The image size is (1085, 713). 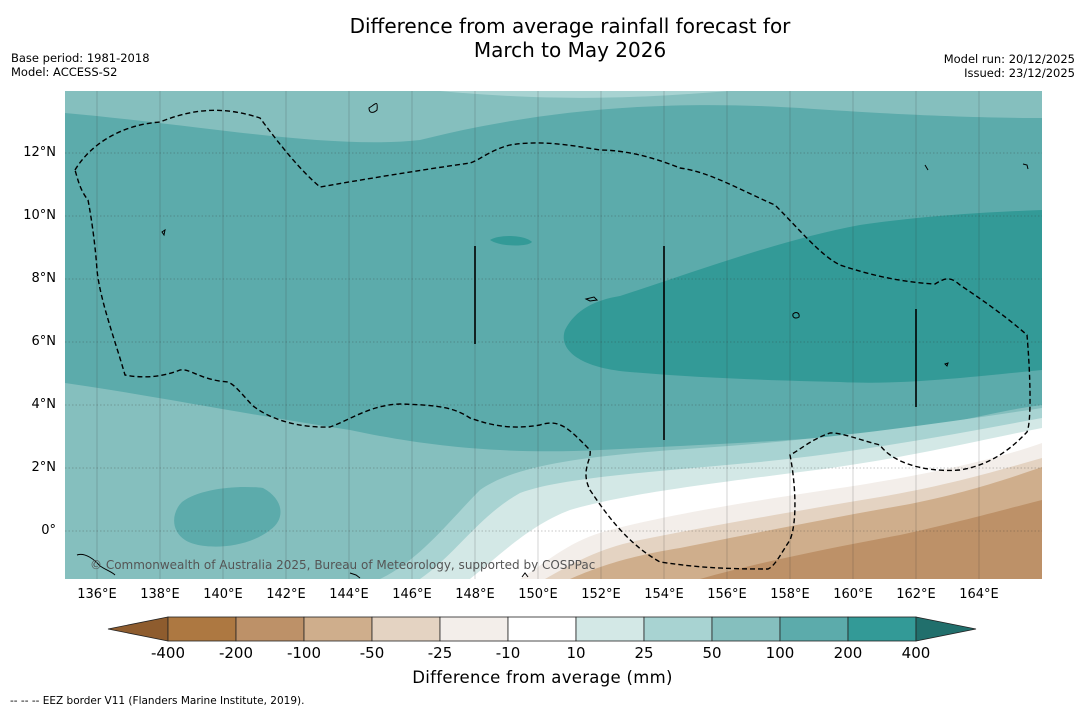 I want to click on colorbar-c1, so click(x=202, y=629).